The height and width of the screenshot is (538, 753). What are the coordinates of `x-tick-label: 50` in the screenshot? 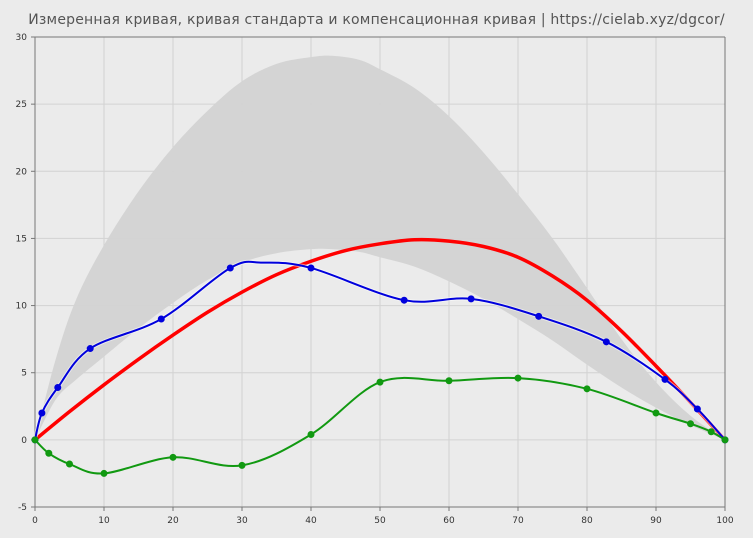 It's located at (380, 521).